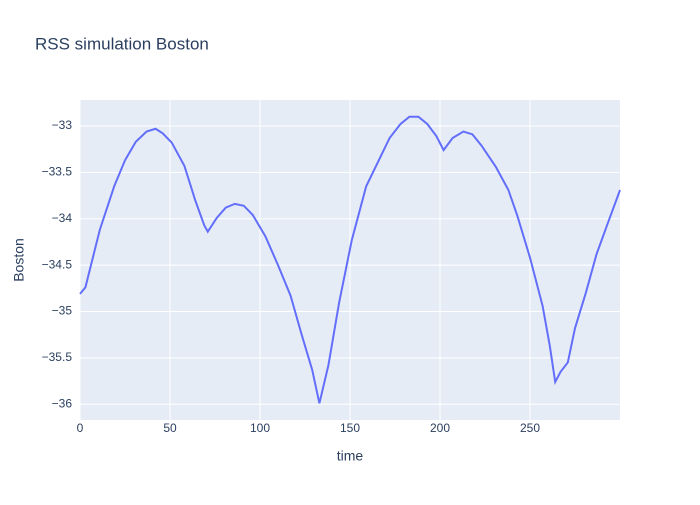 This screenshot has height=505, width=700. What do you see at coordinates (19, 260) in the screenshot?
I see `y-axis-label: Boston` at bounding box center [19, 260].